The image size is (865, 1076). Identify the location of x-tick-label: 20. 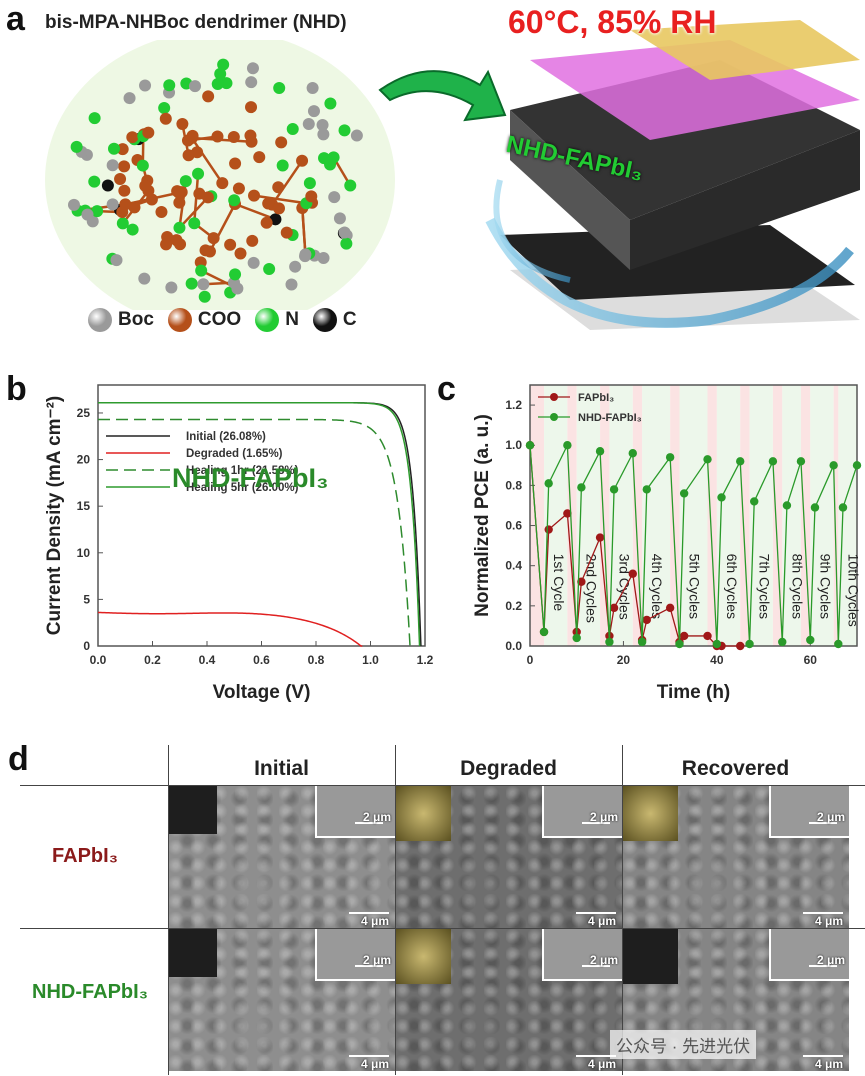
(624, 660).